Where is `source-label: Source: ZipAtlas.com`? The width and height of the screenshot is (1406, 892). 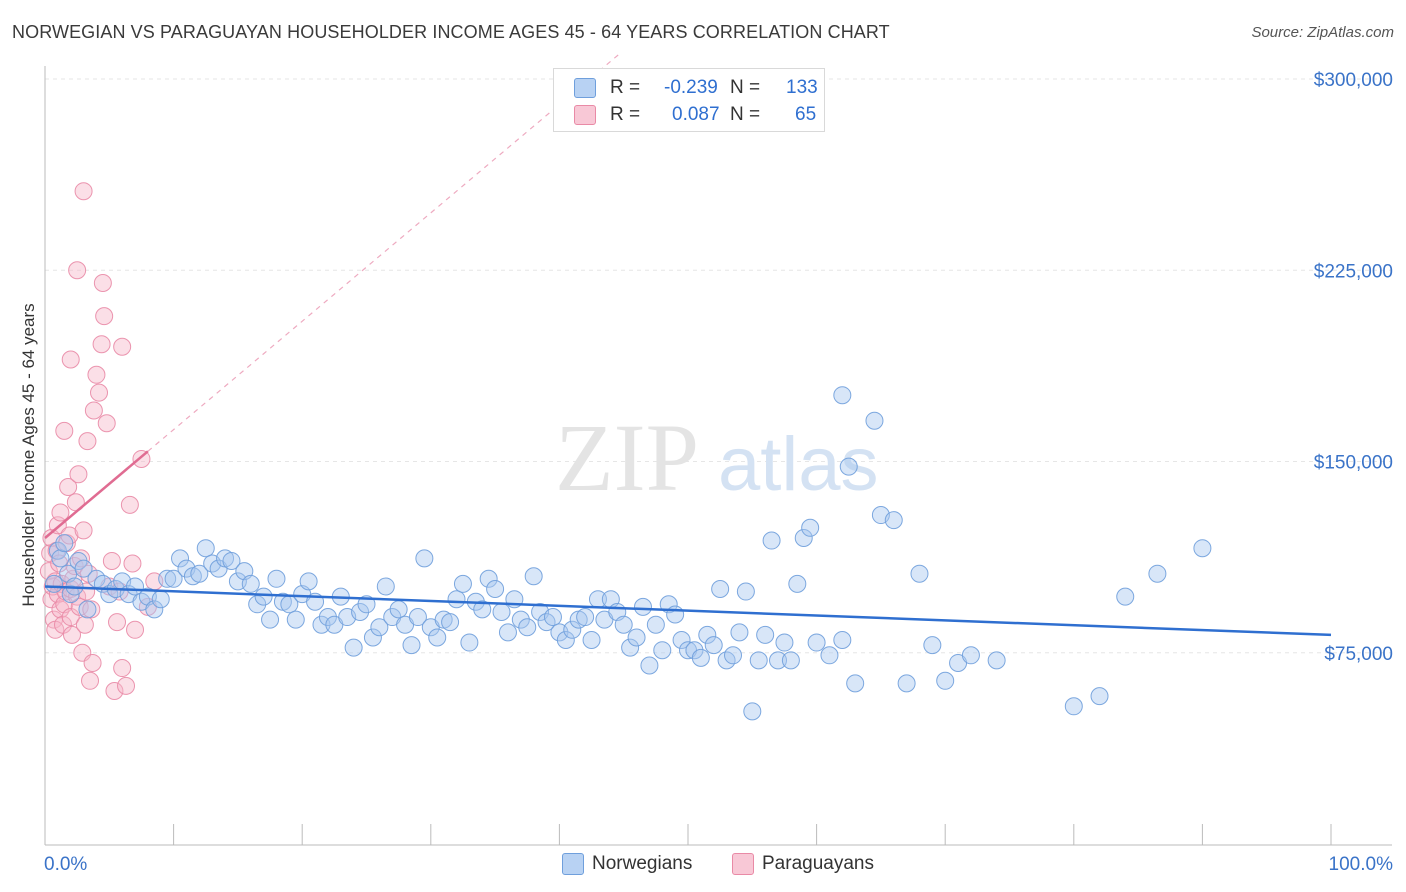
source-label: Source: ZipAtlas.com is located at coordinates (1322, 32).